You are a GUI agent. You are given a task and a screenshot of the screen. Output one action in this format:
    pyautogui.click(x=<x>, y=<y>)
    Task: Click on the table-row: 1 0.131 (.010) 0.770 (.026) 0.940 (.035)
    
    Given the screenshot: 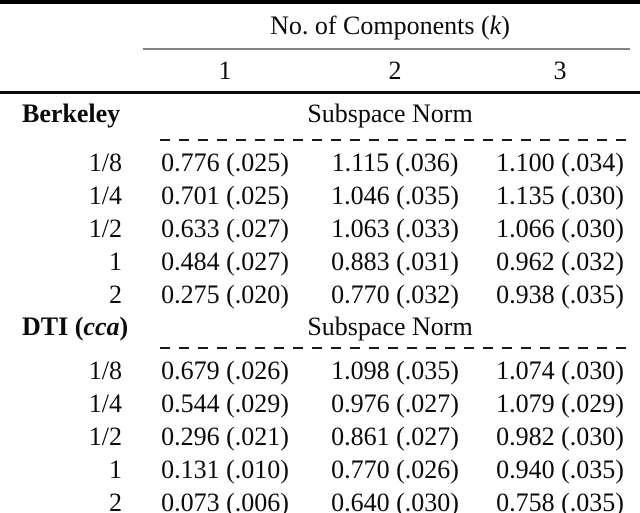 What is the action you would take?
    pyautogui.click(x=320, y=469)
    